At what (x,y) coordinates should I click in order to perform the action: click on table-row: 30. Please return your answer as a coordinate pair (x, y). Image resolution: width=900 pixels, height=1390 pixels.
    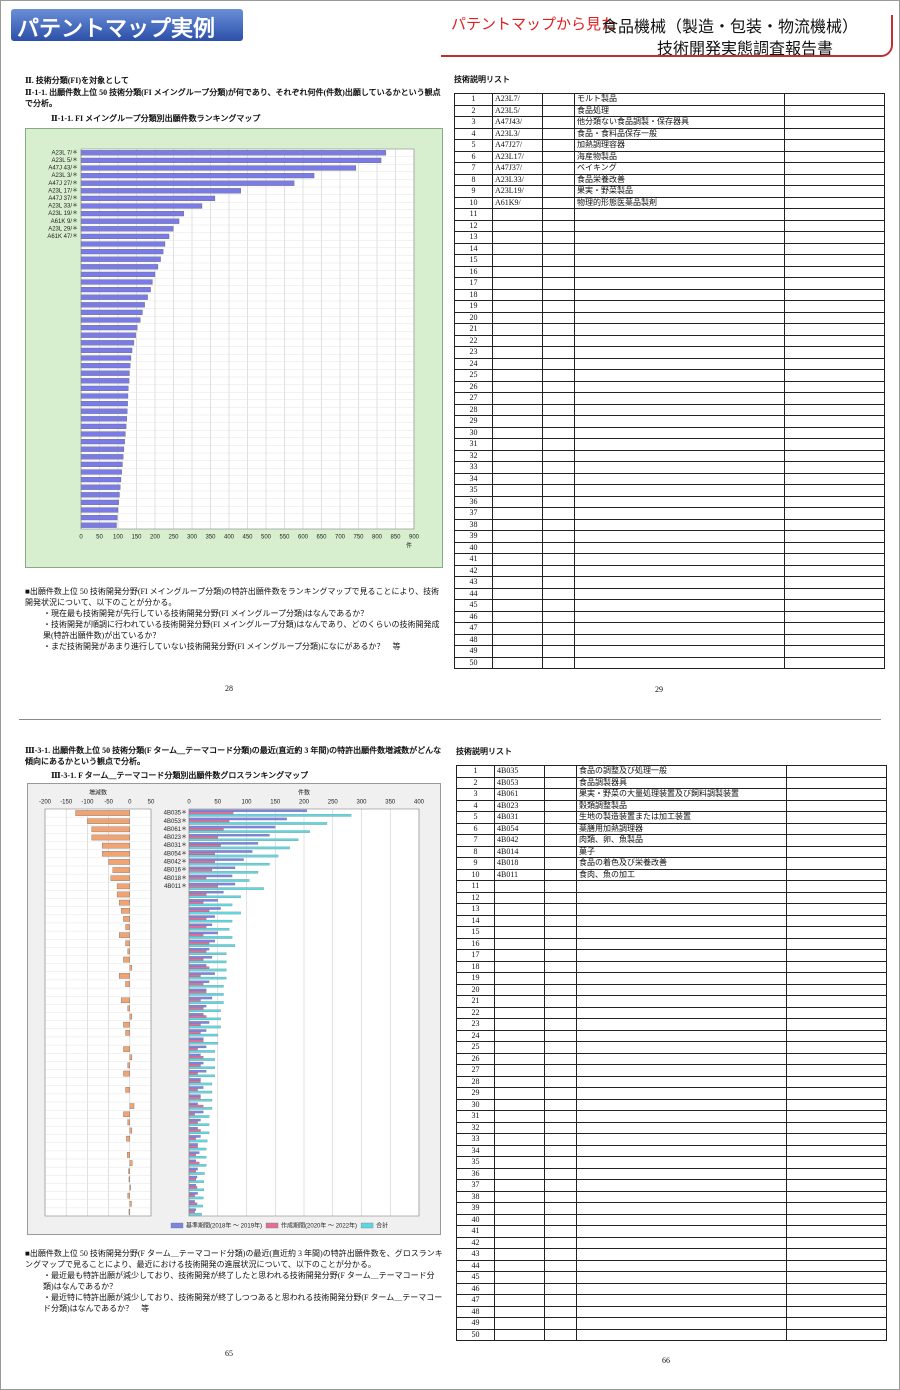
    Looking at the image, I should click on (669, 432).